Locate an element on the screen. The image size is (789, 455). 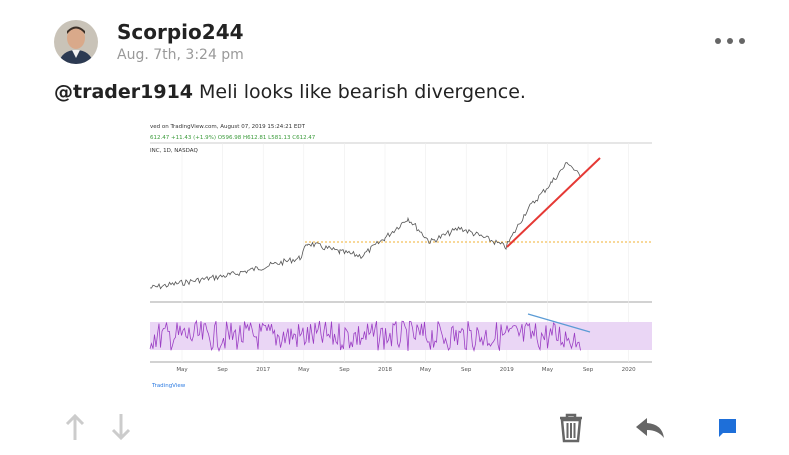
x-axis: May Sep 2017 May Sep 2018 May Sep 2019 May Sep 2020 is located at coordinates (406, 370).